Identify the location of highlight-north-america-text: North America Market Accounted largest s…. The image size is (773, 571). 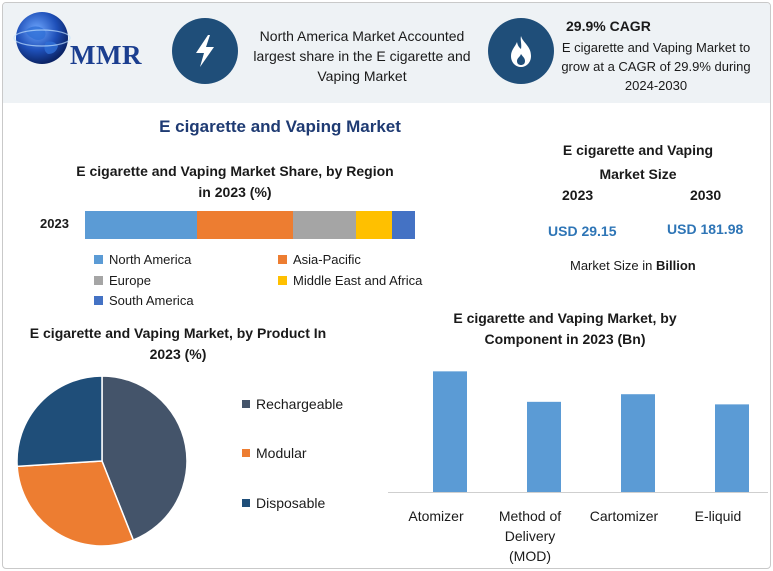
(362, 56).